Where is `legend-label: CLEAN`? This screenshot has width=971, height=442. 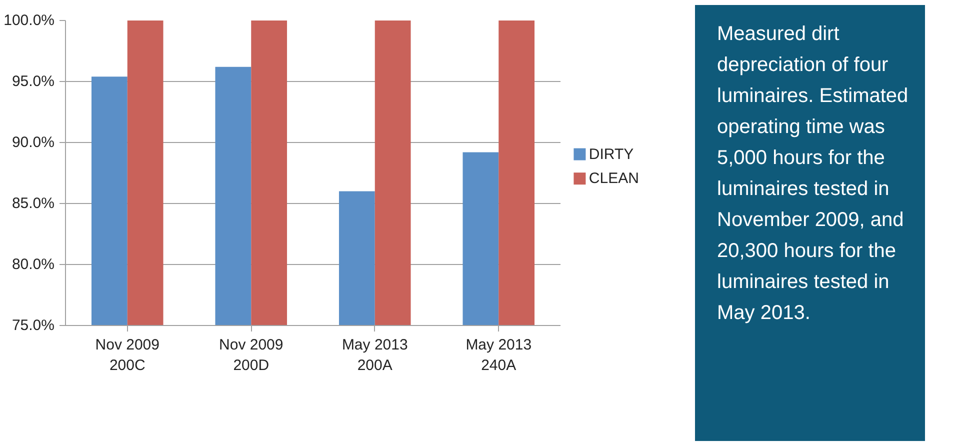
legend-label: CLEAN is located at coordinates (613, 179).